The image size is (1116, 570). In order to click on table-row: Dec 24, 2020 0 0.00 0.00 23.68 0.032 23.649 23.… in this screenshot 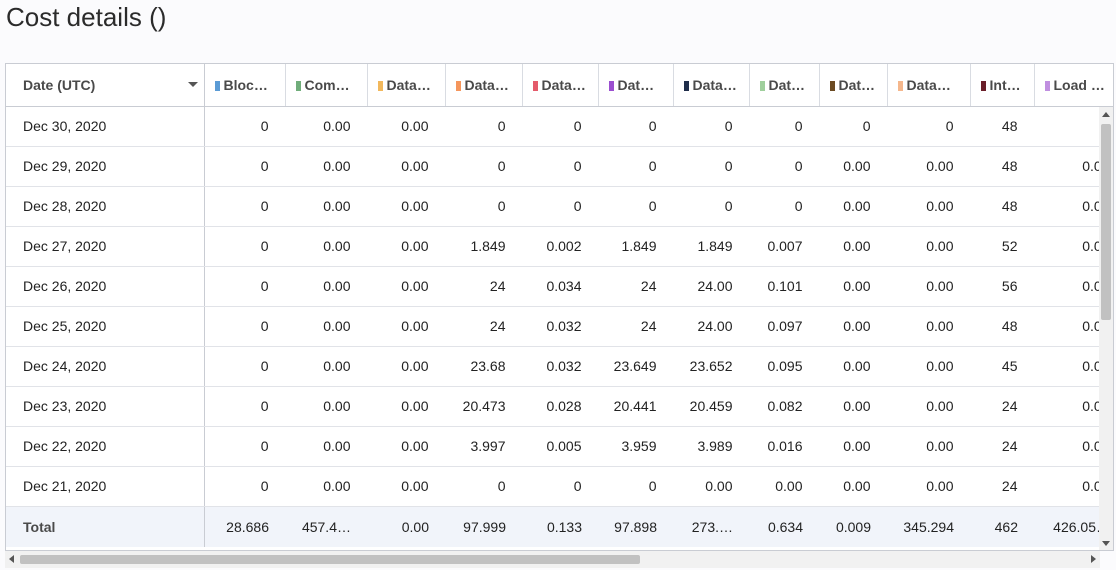, I will do `click(559, 366)`.